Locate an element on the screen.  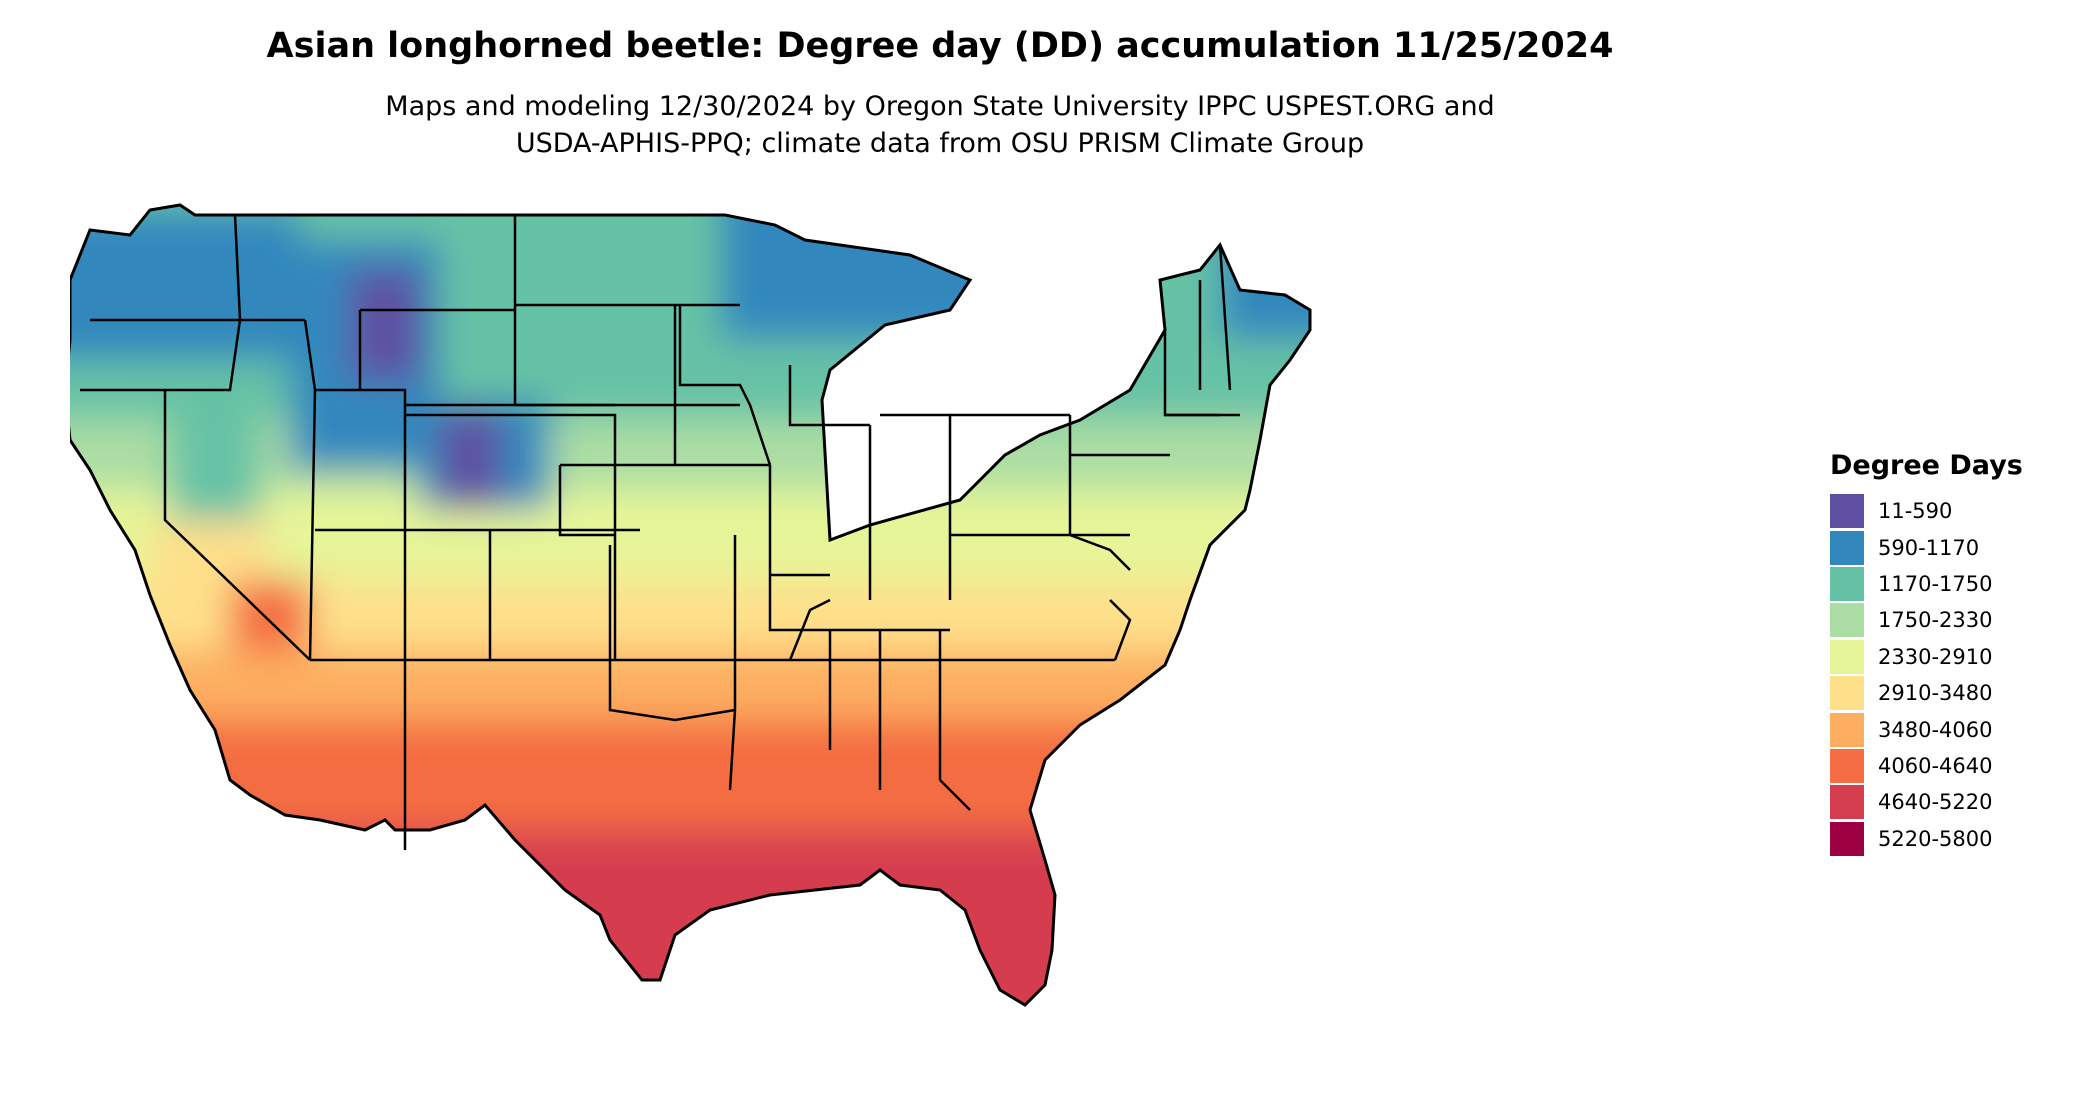
legend-item: 2330-2910 is located at coordinates (1950, 657).